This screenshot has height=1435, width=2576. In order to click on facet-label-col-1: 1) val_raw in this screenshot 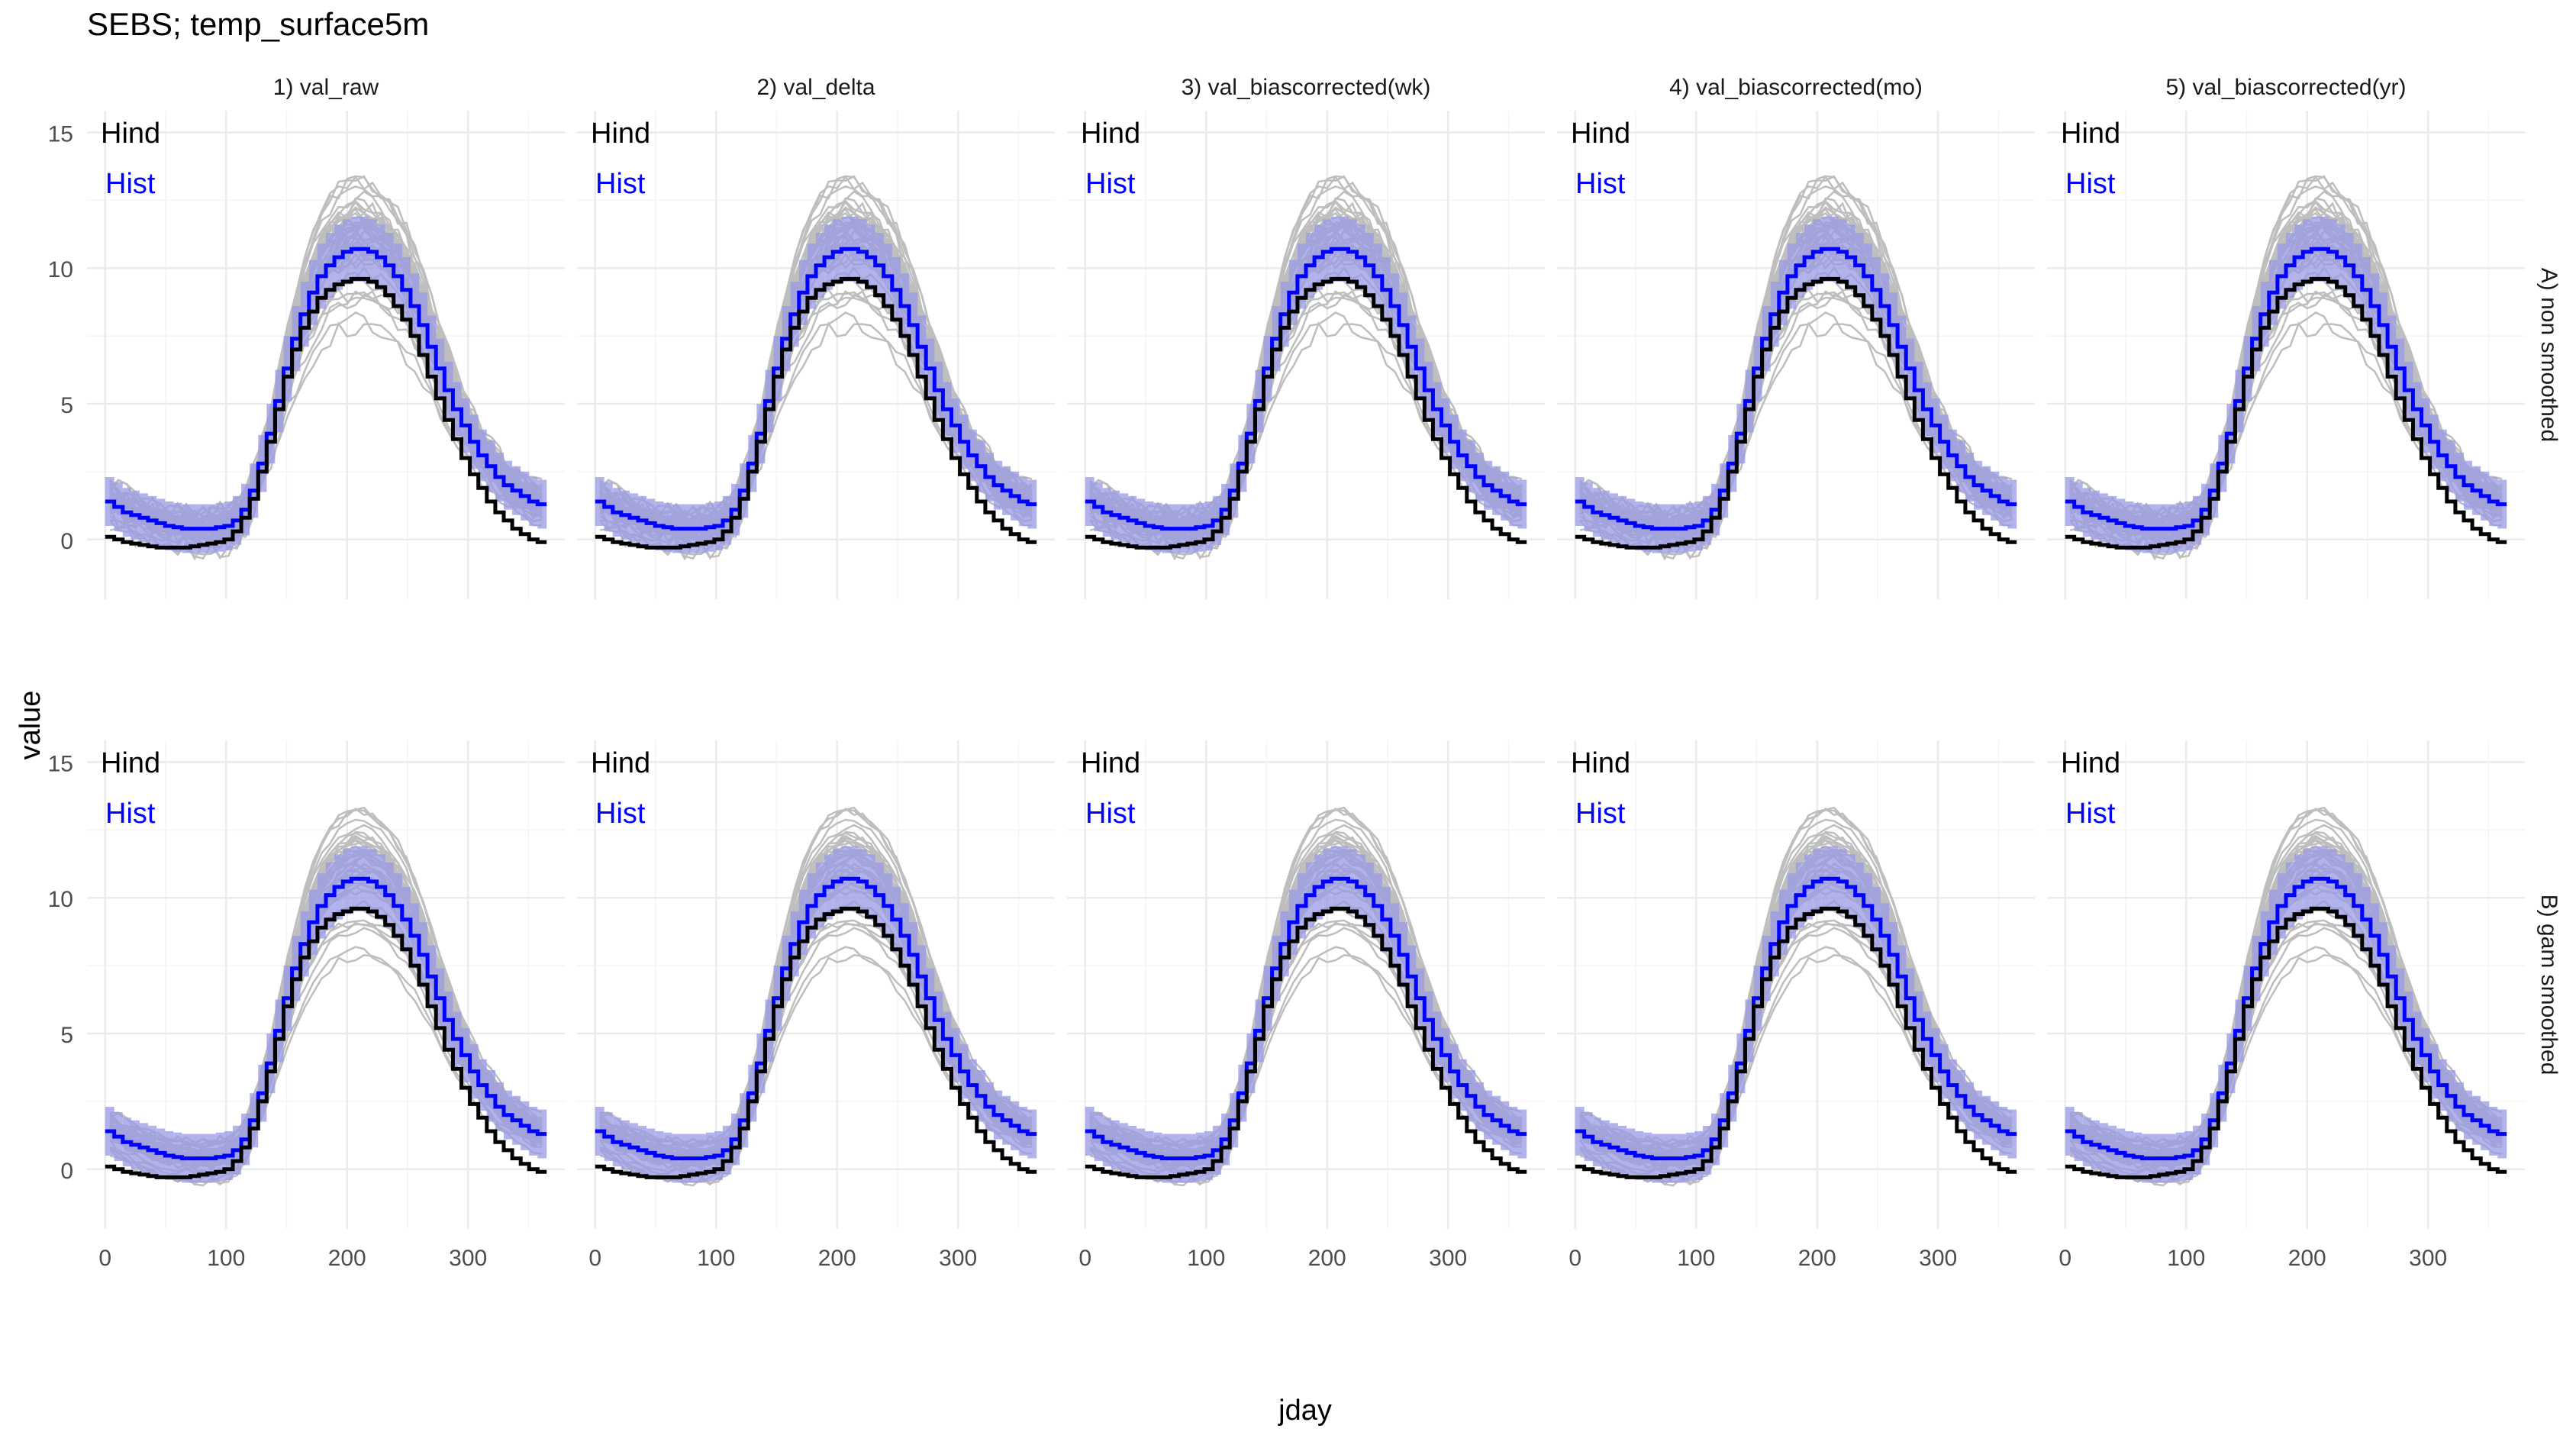, I will do `click(326, 87)`.